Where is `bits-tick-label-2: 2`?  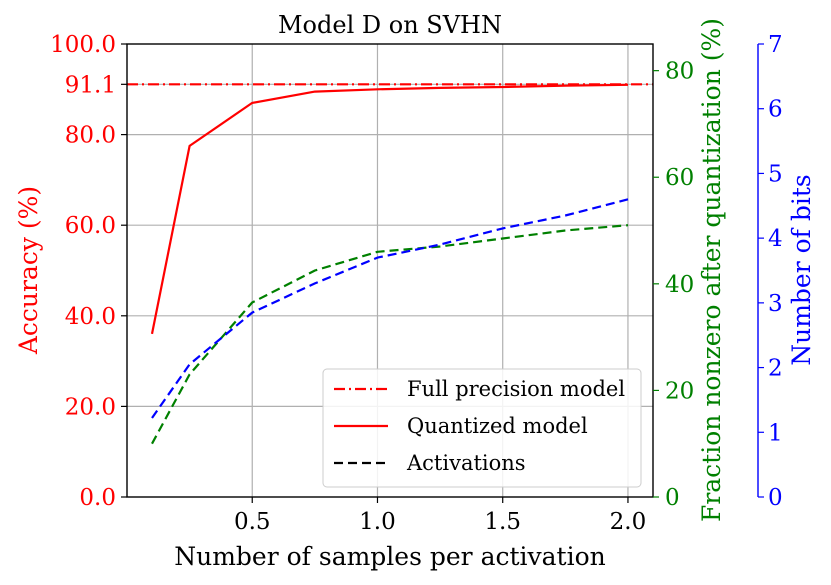 bits-tick-label-2: 2 is located at coordinates (775, 369).